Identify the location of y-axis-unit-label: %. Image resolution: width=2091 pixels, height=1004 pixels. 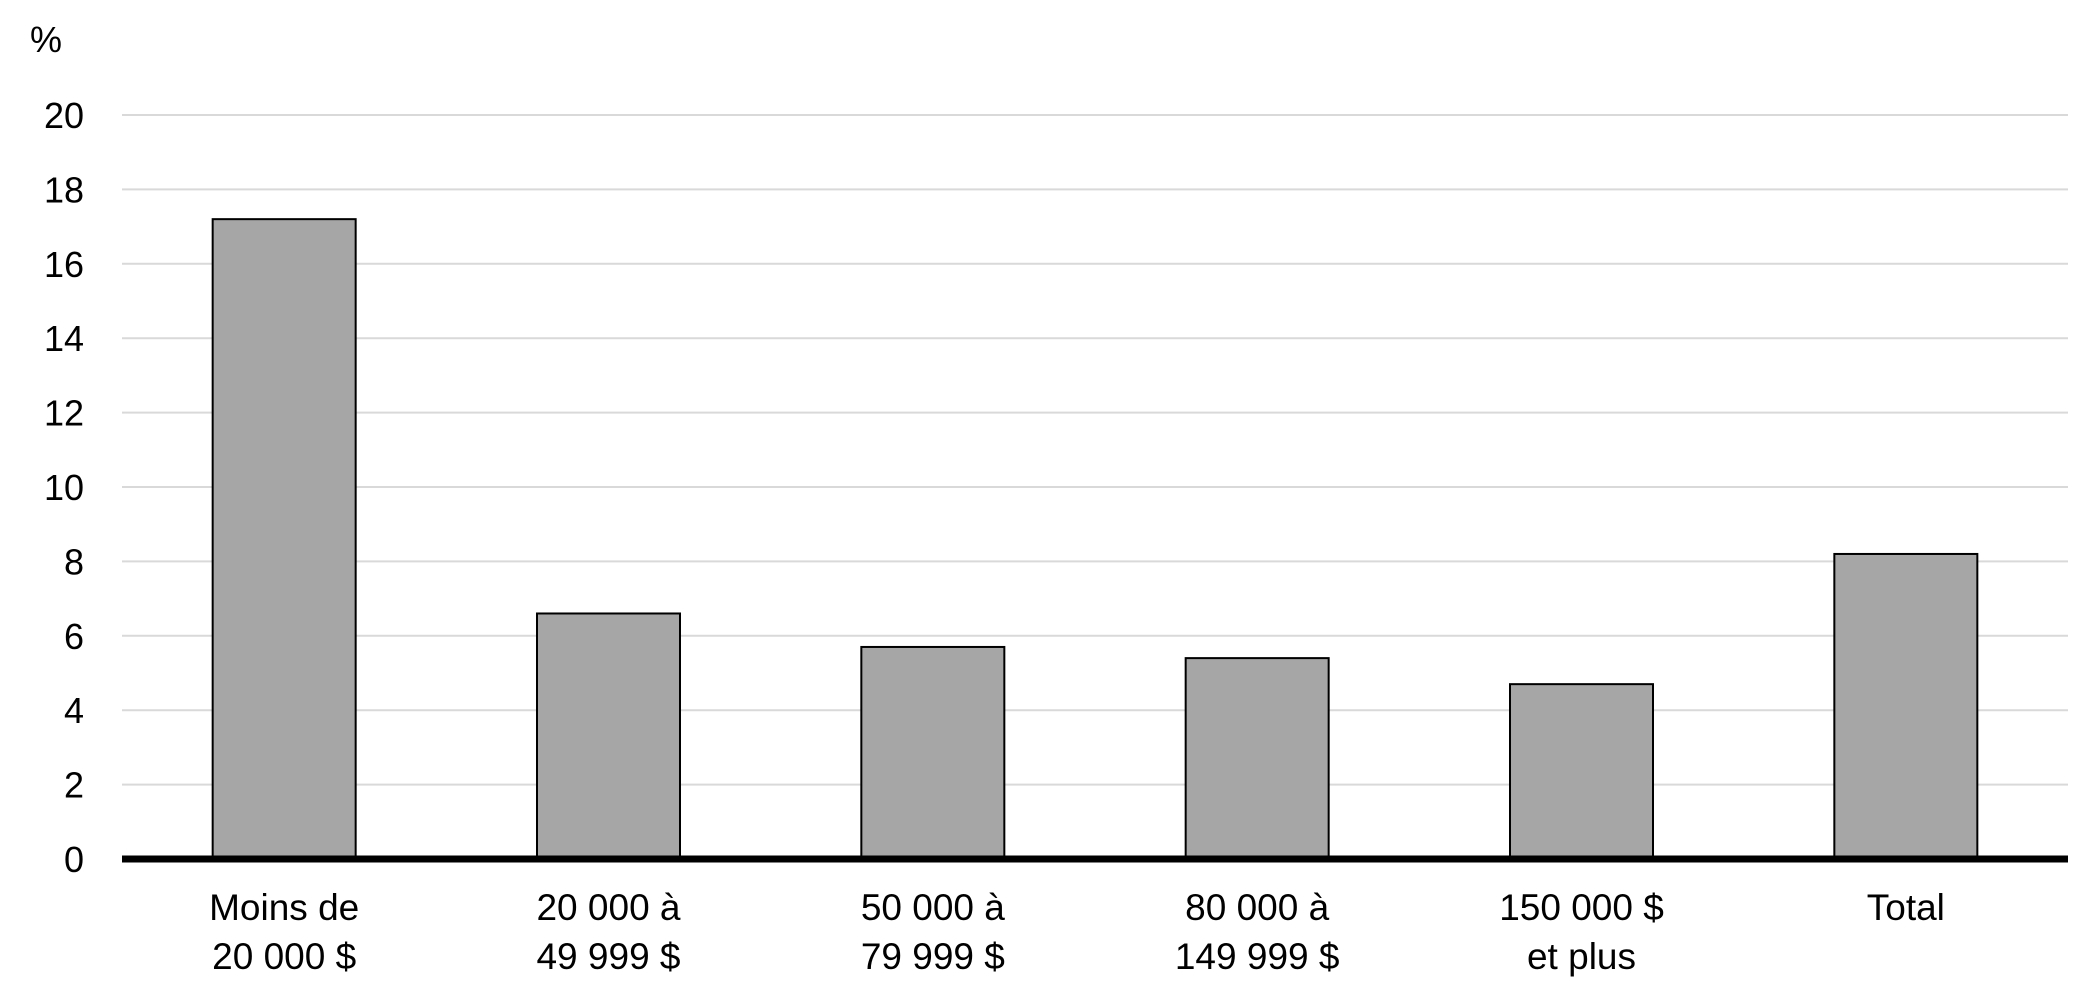
(46, 39).